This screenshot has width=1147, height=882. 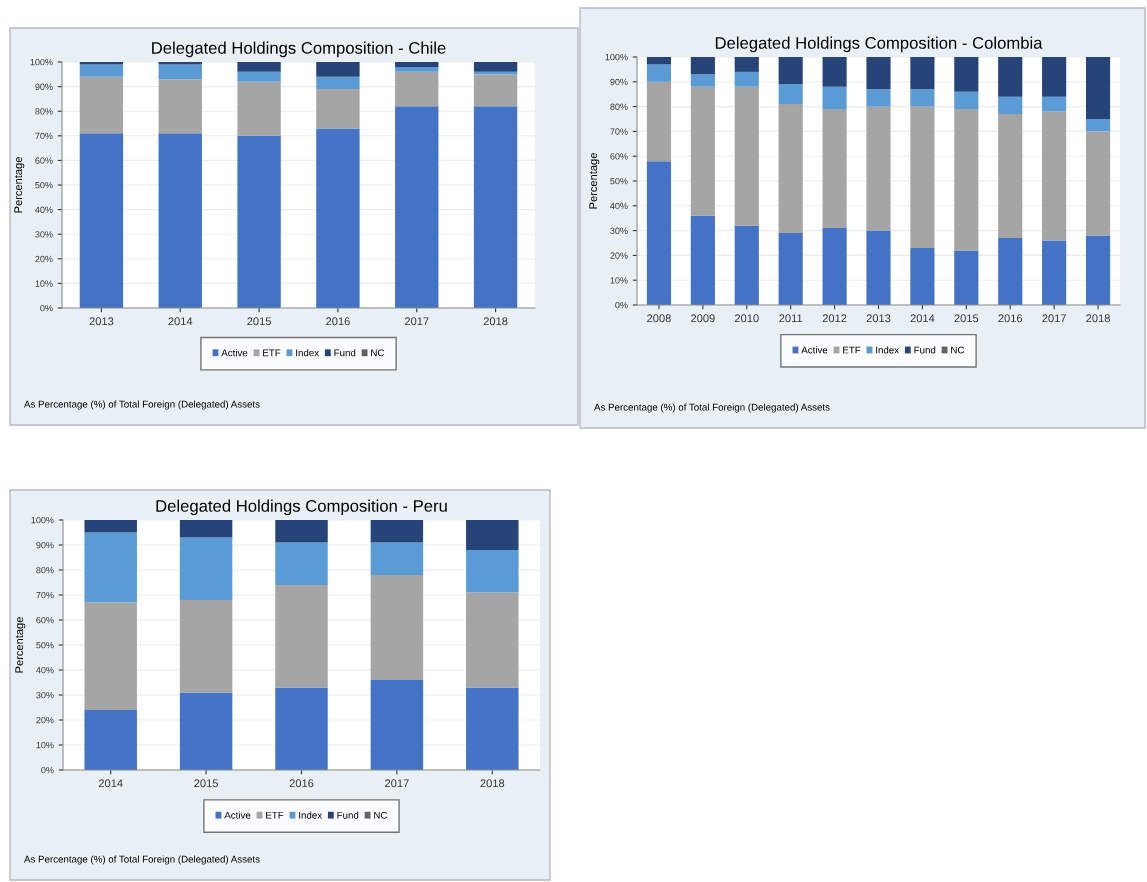 I want to click on y-tick-label: 80%, so click(x=45, y=570).